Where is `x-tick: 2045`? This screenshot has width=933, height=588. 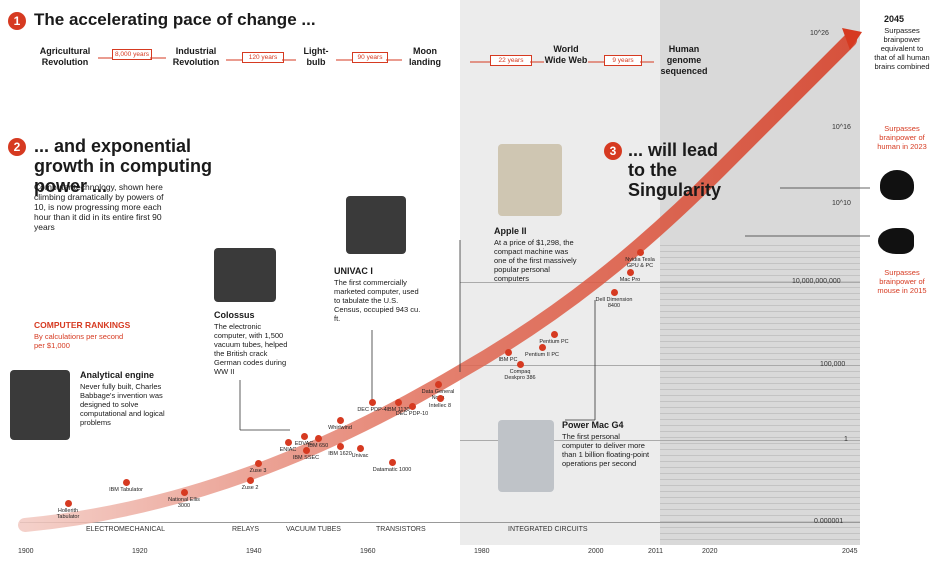 x-tick: 2045 is located at coordinates (850, 551).